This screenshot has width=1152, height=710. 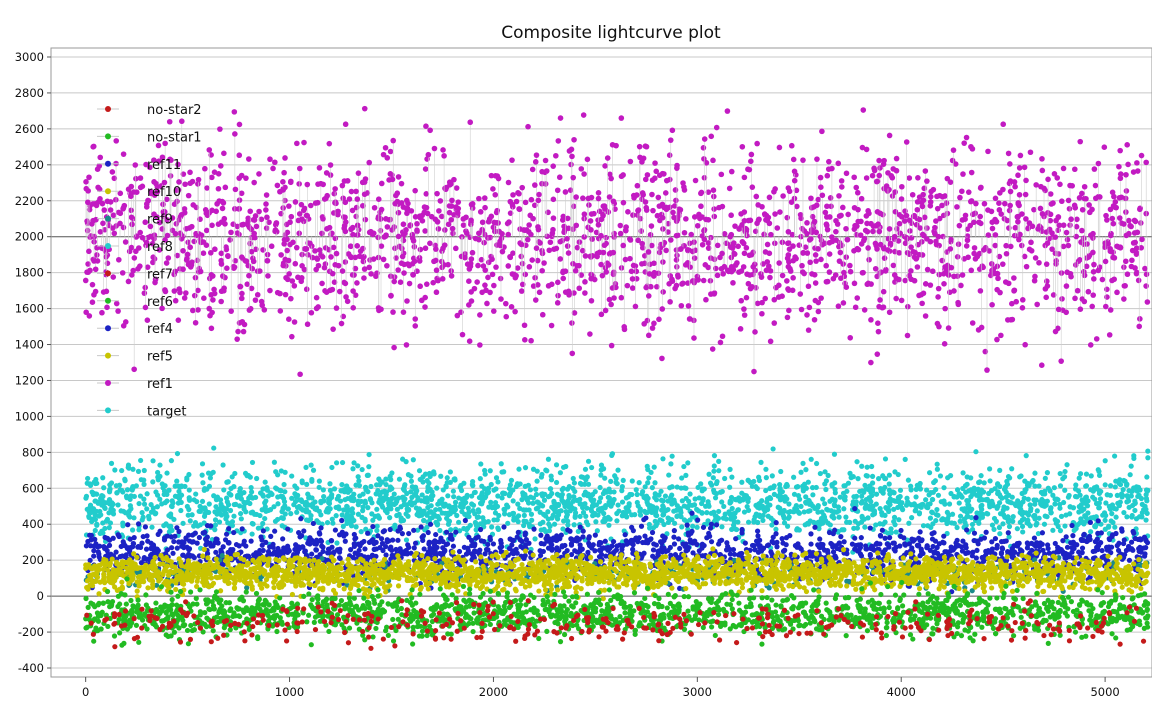 I want to click on chart-title: Composite lightcurve plot, so click(x=611, y=33).